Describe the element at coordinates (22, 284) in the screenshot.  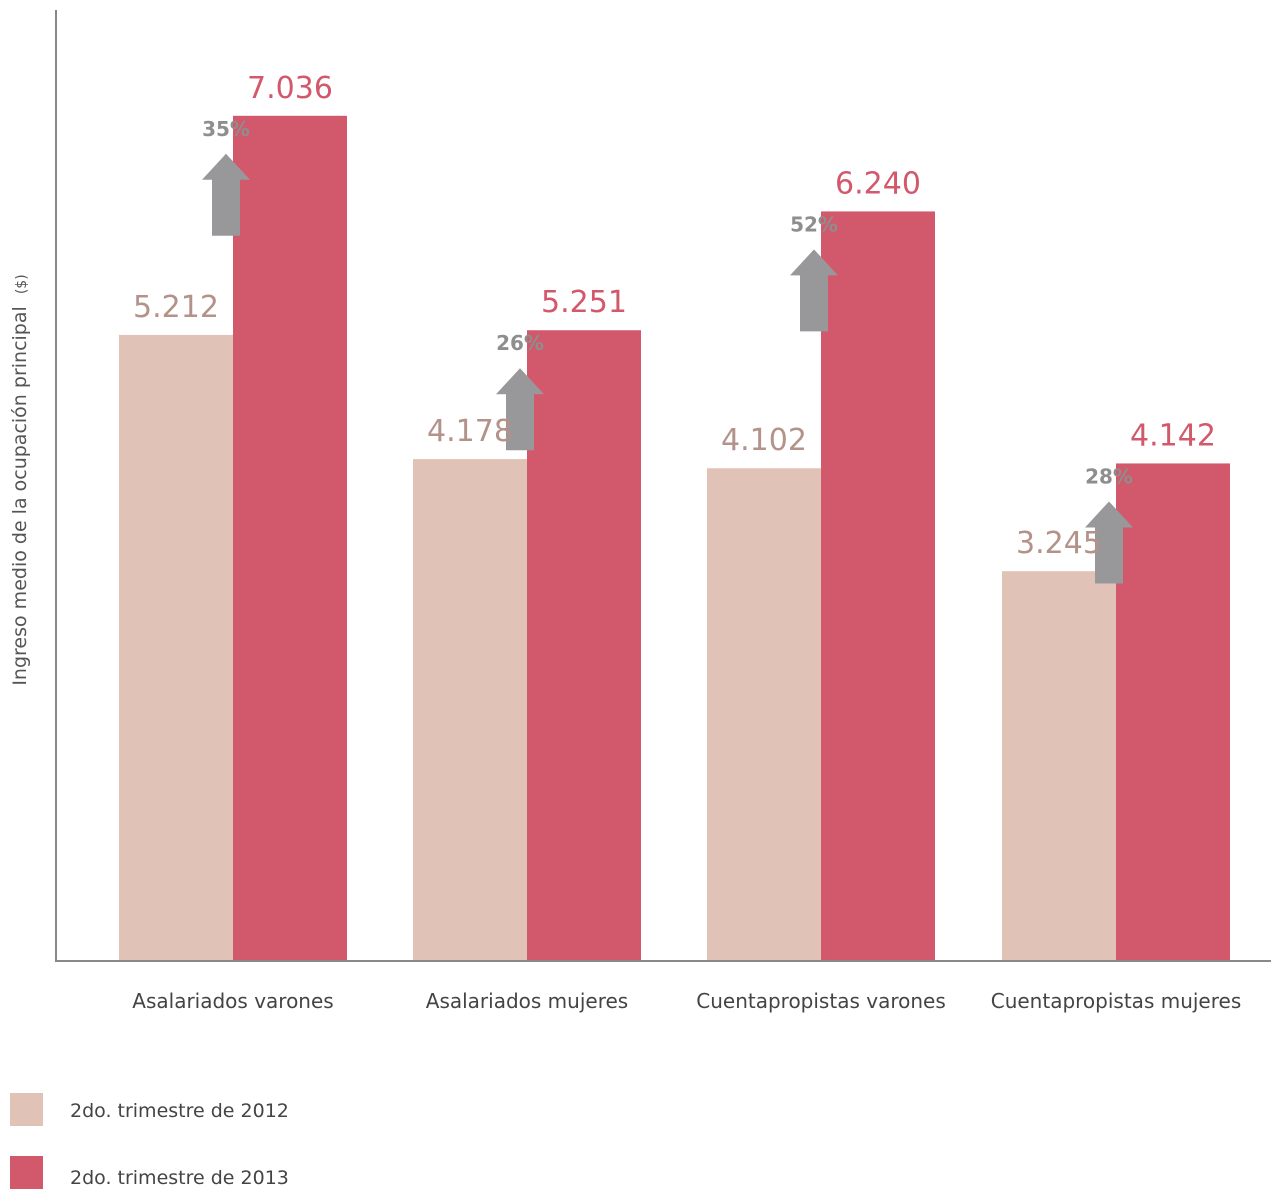
I see `y-axis-label-unit: ($)` at that location.